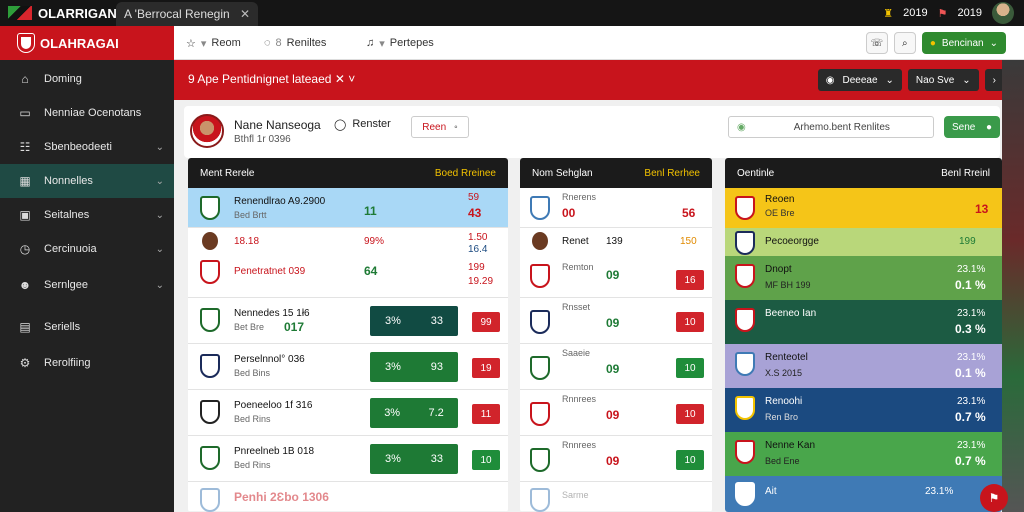  What do you see at coordinates (260, 79) in the screenshot?
I see `section-title-text: 9 Ape Pentidnignet lateaed` at bounding box center [260, 79].